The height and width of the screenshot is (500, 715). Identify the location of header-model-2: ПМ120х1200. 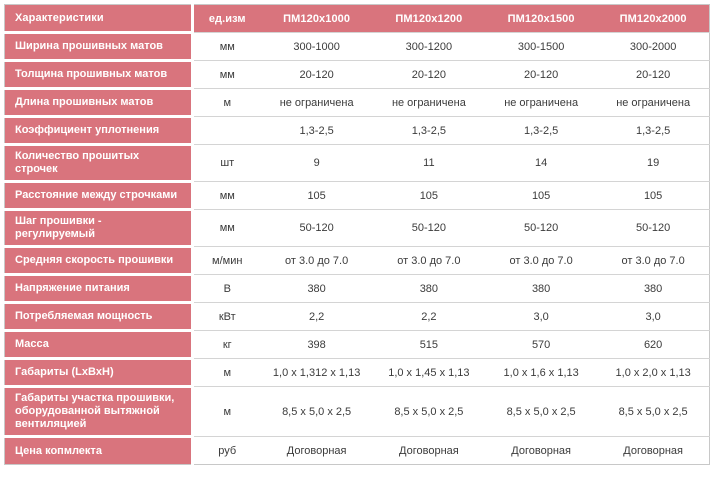
(428, 18).